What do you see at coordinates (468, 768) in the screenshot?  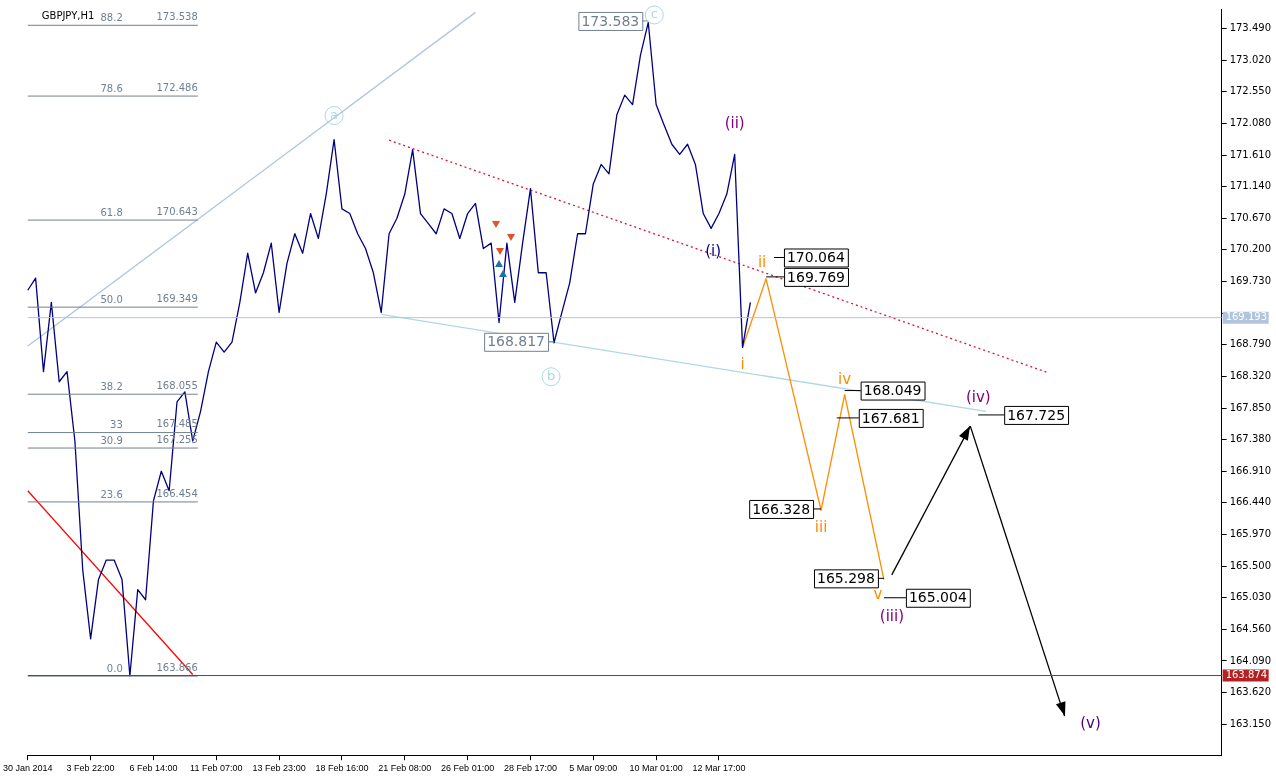 I see `x-tick-label: 26 Feb 01:00` at bounding box center [468, 768].